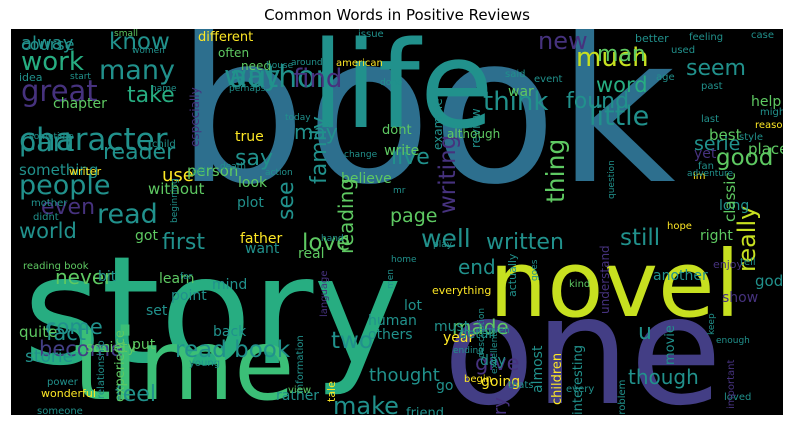  What do you see at coordinates (324, 293) in the screenshot?
I see `cloud-word-language: language` at bounding box center [324, 293].